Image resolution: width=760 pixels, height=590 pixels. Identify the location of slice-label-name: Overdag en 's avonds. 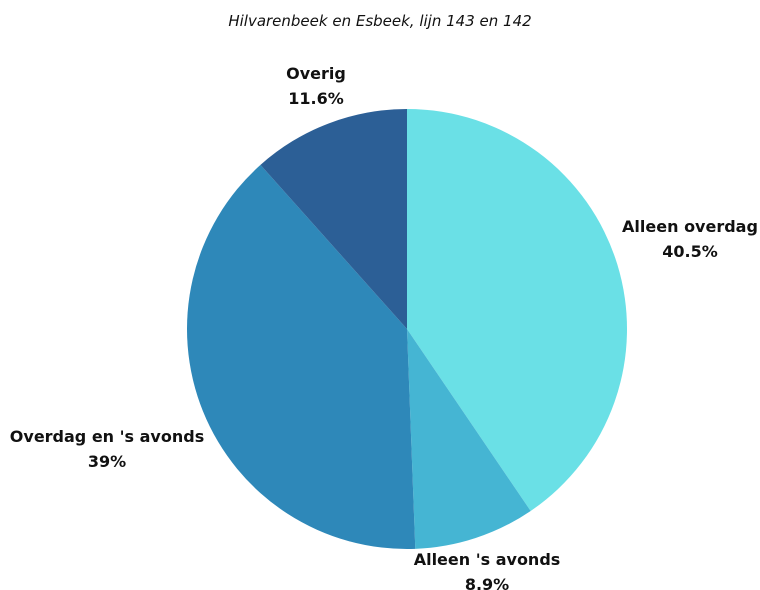
(107, 436).